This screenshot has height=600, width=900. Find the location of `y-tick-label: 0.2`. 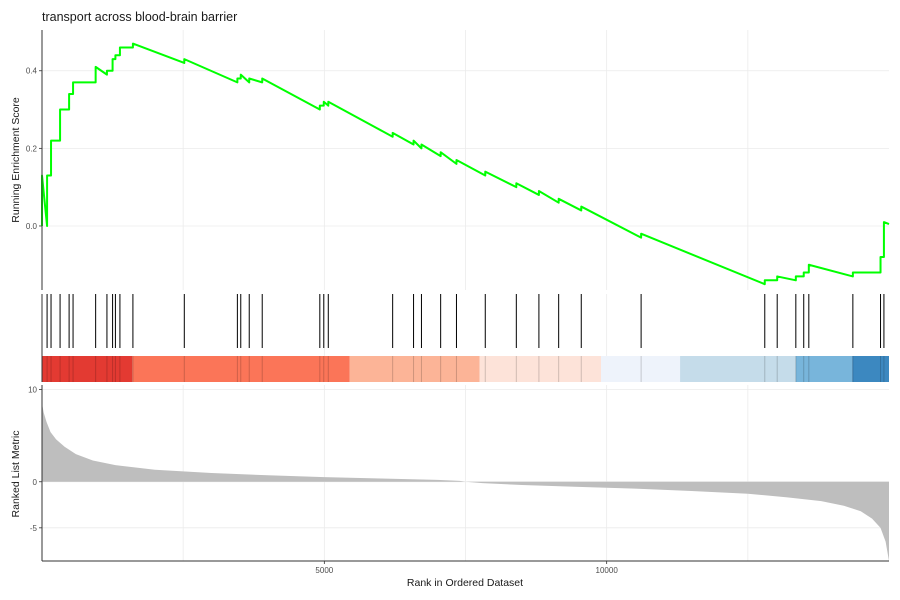

y-tick-label: 0.2 is located at coordinates (32, 148).